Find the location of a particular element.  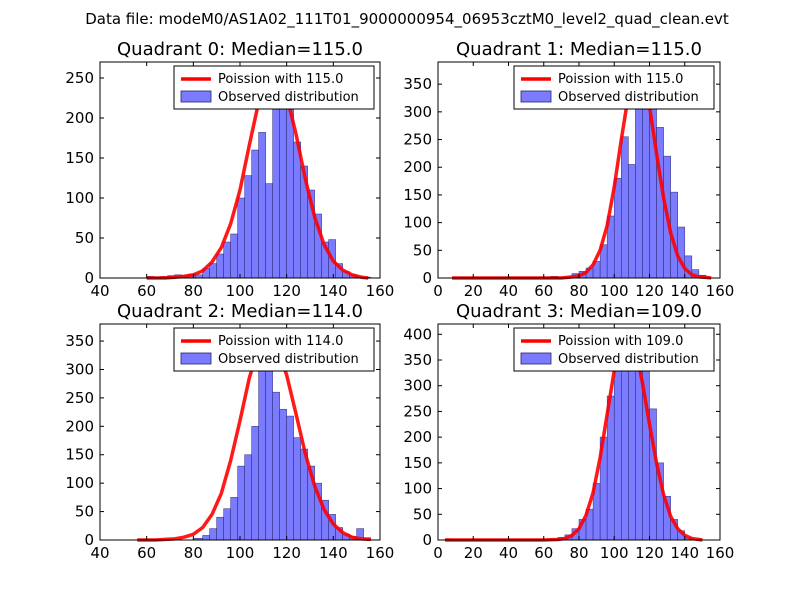

subplot-title: Quadrant 0: Median=115.0 is located at coordinates (240, 49).